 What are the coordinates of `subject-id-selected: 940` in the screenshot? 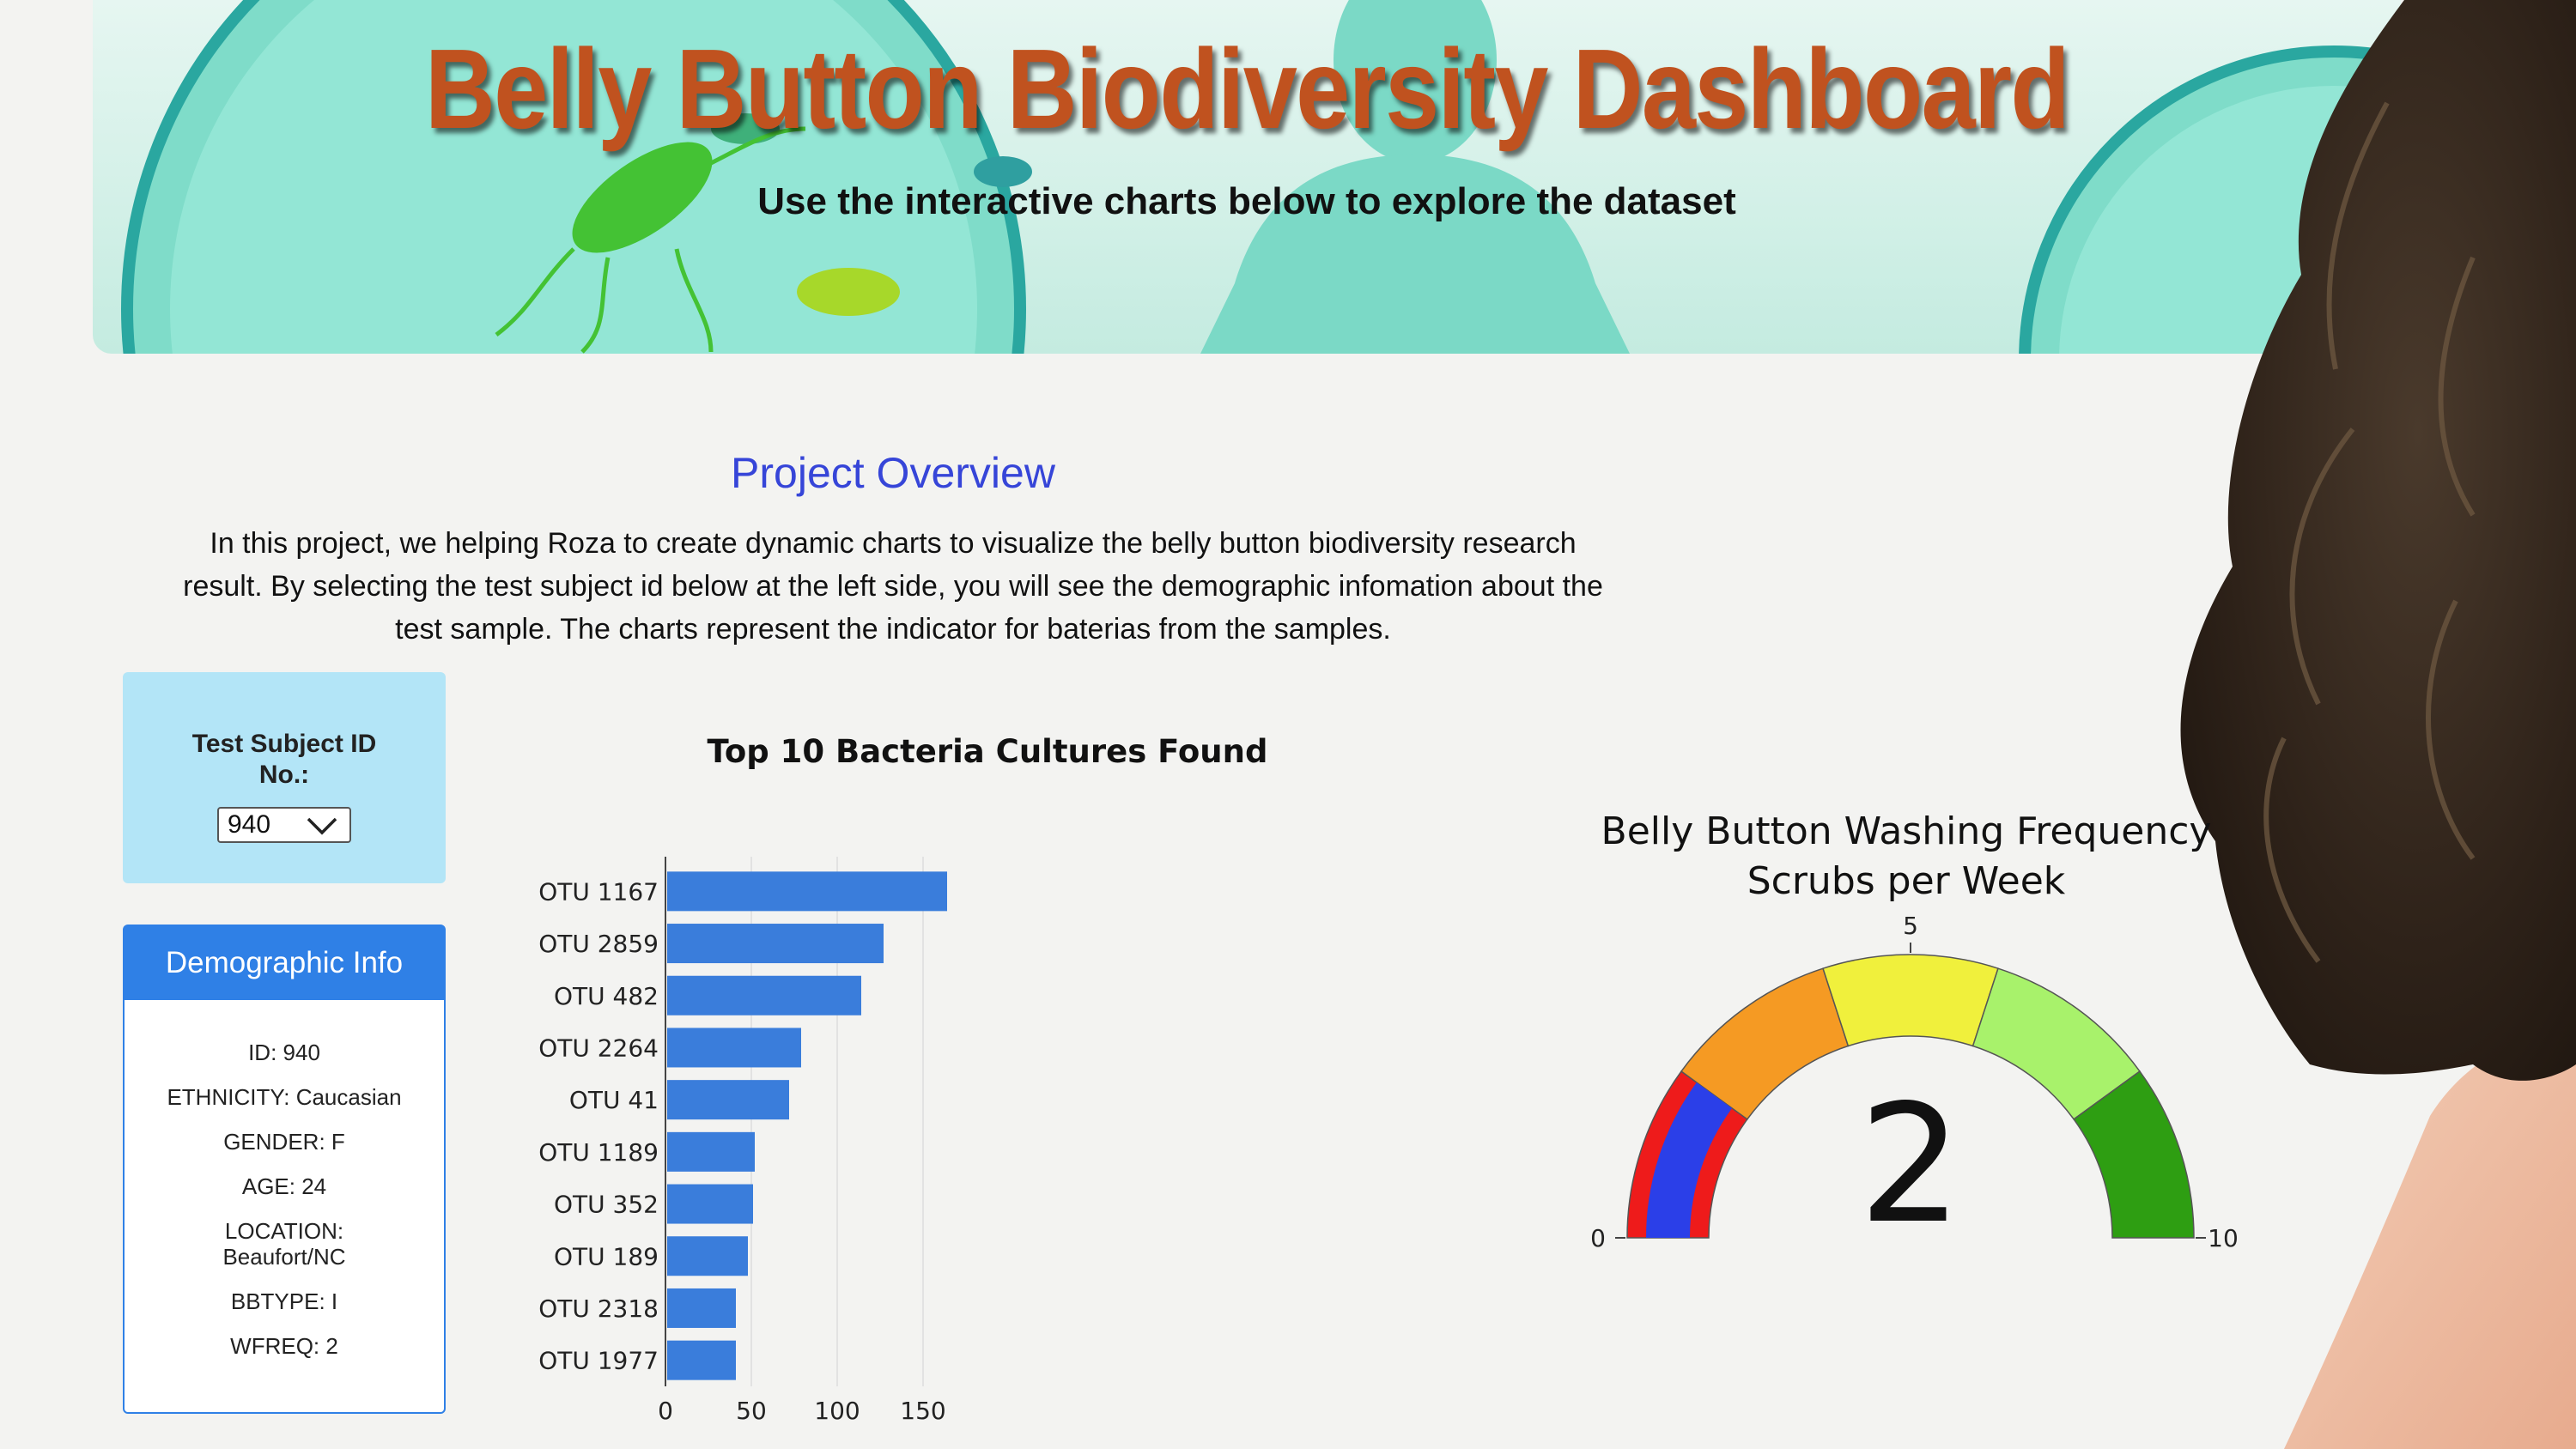 It's located at (250, 824).